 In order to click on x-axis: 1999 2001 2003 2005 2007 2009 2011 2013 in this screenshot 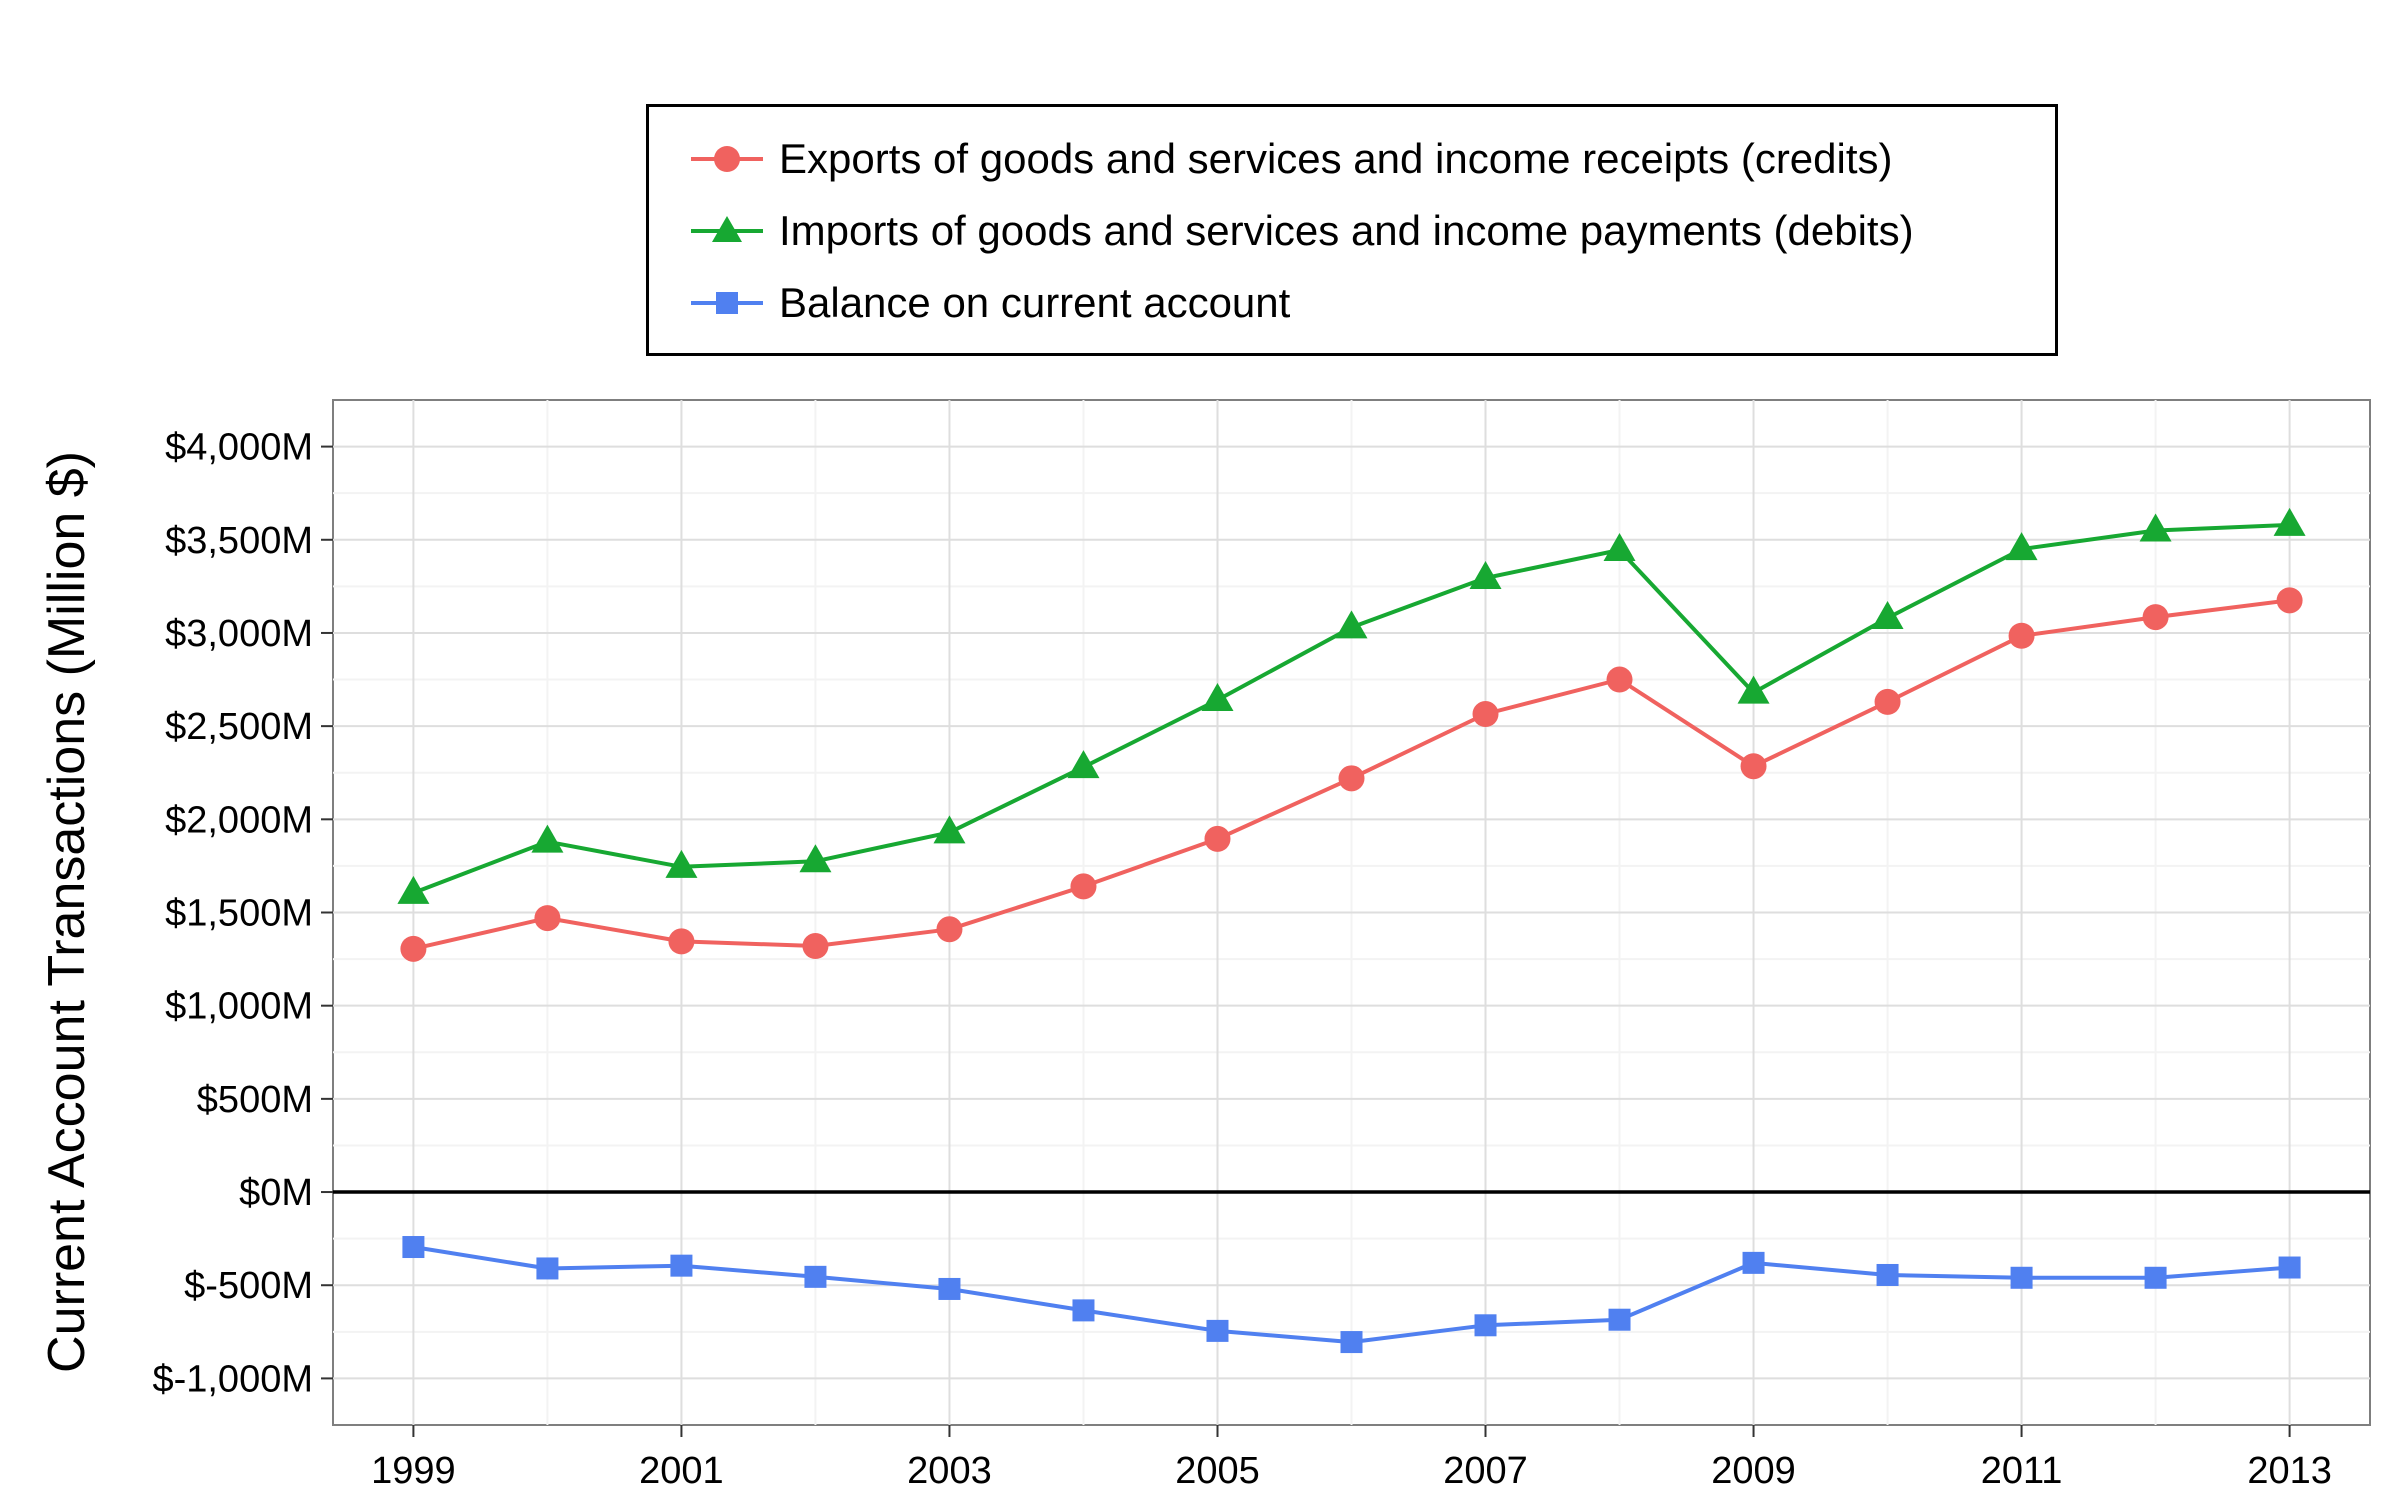, I will do `click(1351, 1458)`.